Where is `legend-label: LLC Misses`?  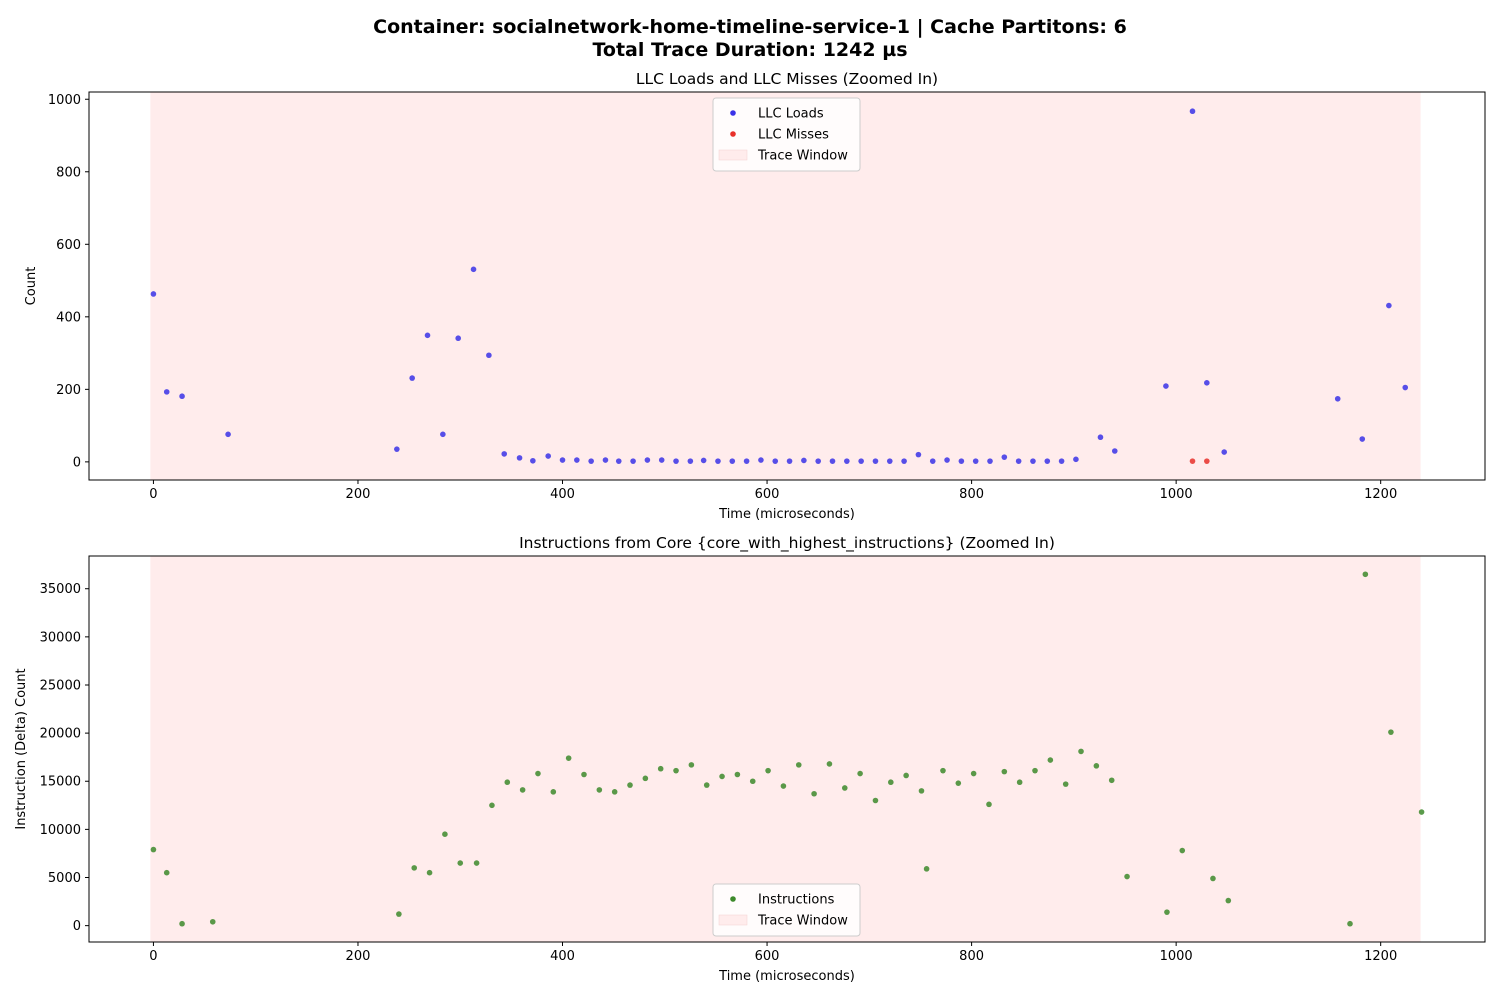
legend-label: LLC Misses is located at coordinates (793, 135).